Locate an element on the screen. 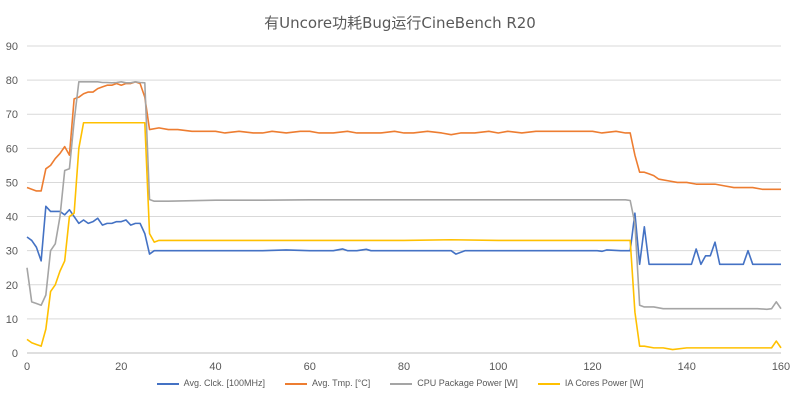 This screenshot has width=800, height=400. x-tick-label: 140 is located at coordinates (687, 367).